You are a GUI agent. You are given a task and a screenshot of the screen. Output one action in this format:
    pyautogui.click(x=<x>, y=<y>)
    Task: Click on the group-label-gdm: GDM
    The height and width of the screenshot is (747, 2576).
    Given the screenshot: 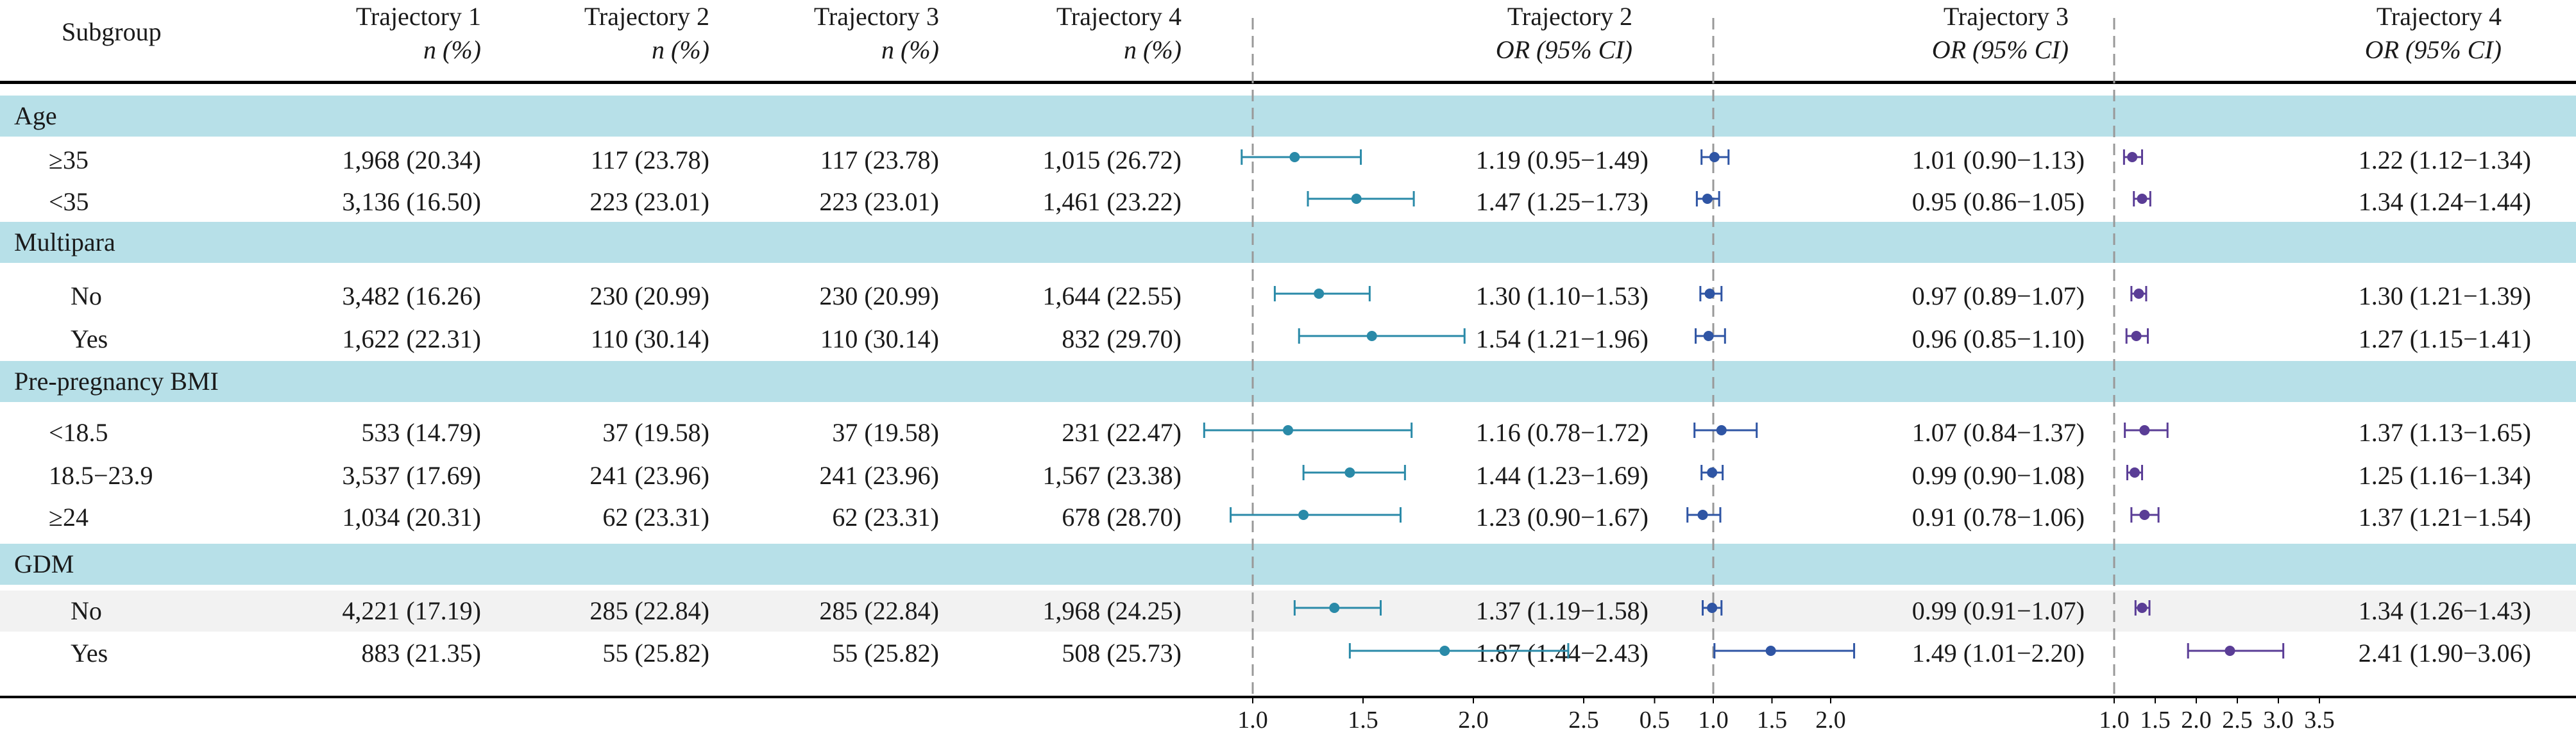 What is the action you would take?
    pyautogui.click(x=44, y=564)
    